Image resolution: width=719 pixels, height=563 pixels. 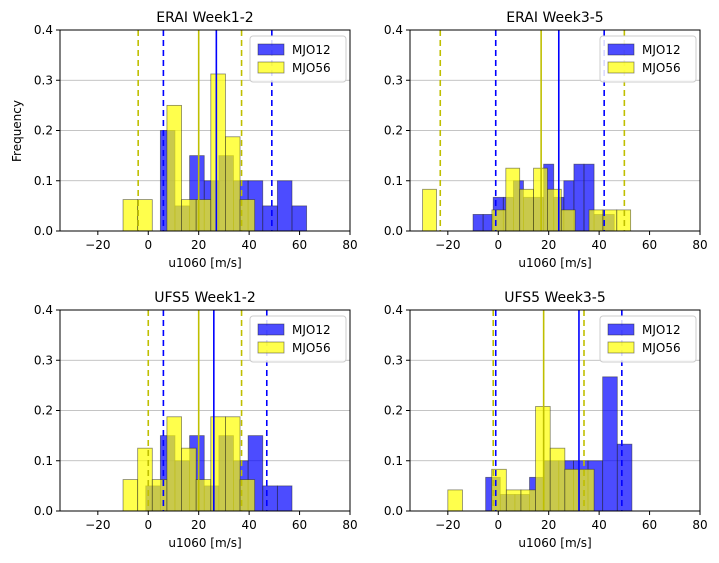 What do you see at coordinates (205, 298) in the screenshot?
I see `panel-title: UFS5 Week1-2` at bounding box center [205, 298].